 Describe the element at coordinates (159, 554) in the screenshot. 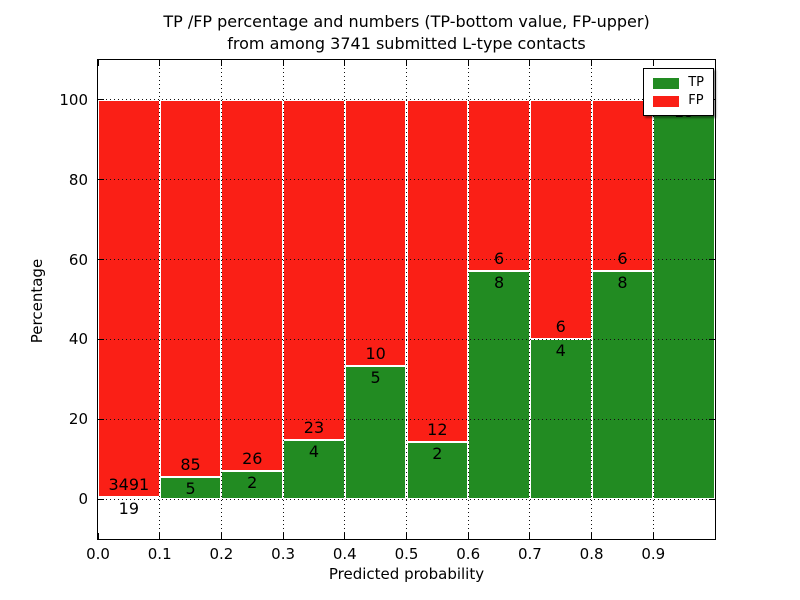

I see `x-tick-label: 0.1` at that location.